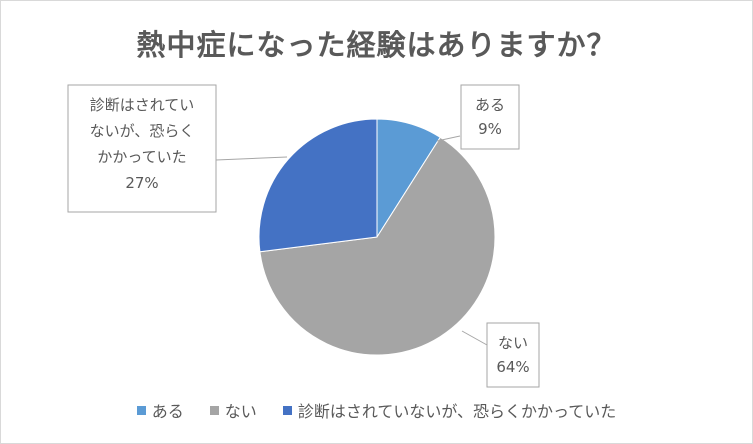 The height and width of the screenshot is (444, 753). Describe the element at coordinates (142, 131) in the screenshot. I see `data-label-probably-line: ないが、恐らく` at that location.